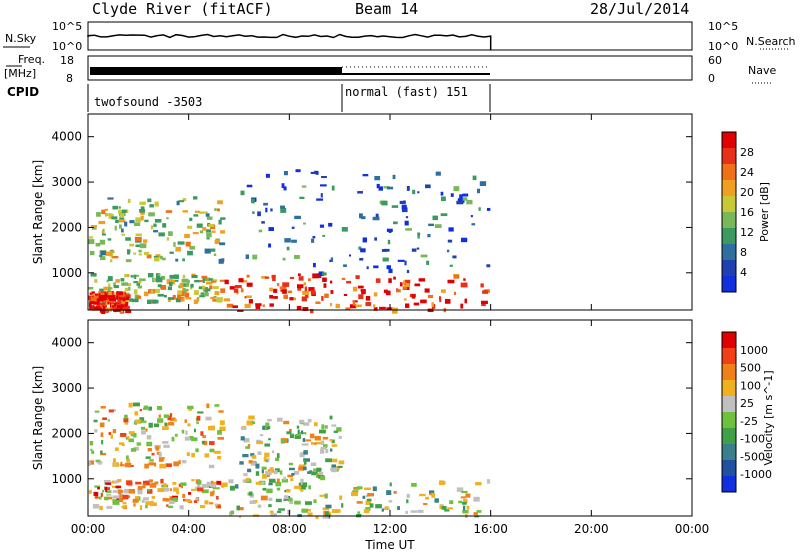 Image resolution: width=800 pixels, height=554 pixels. Describe the element at coordinates (768, 417) in the screenshot. I see `velocity-colorbar-label: Velocity [m s^-1]` at that location.